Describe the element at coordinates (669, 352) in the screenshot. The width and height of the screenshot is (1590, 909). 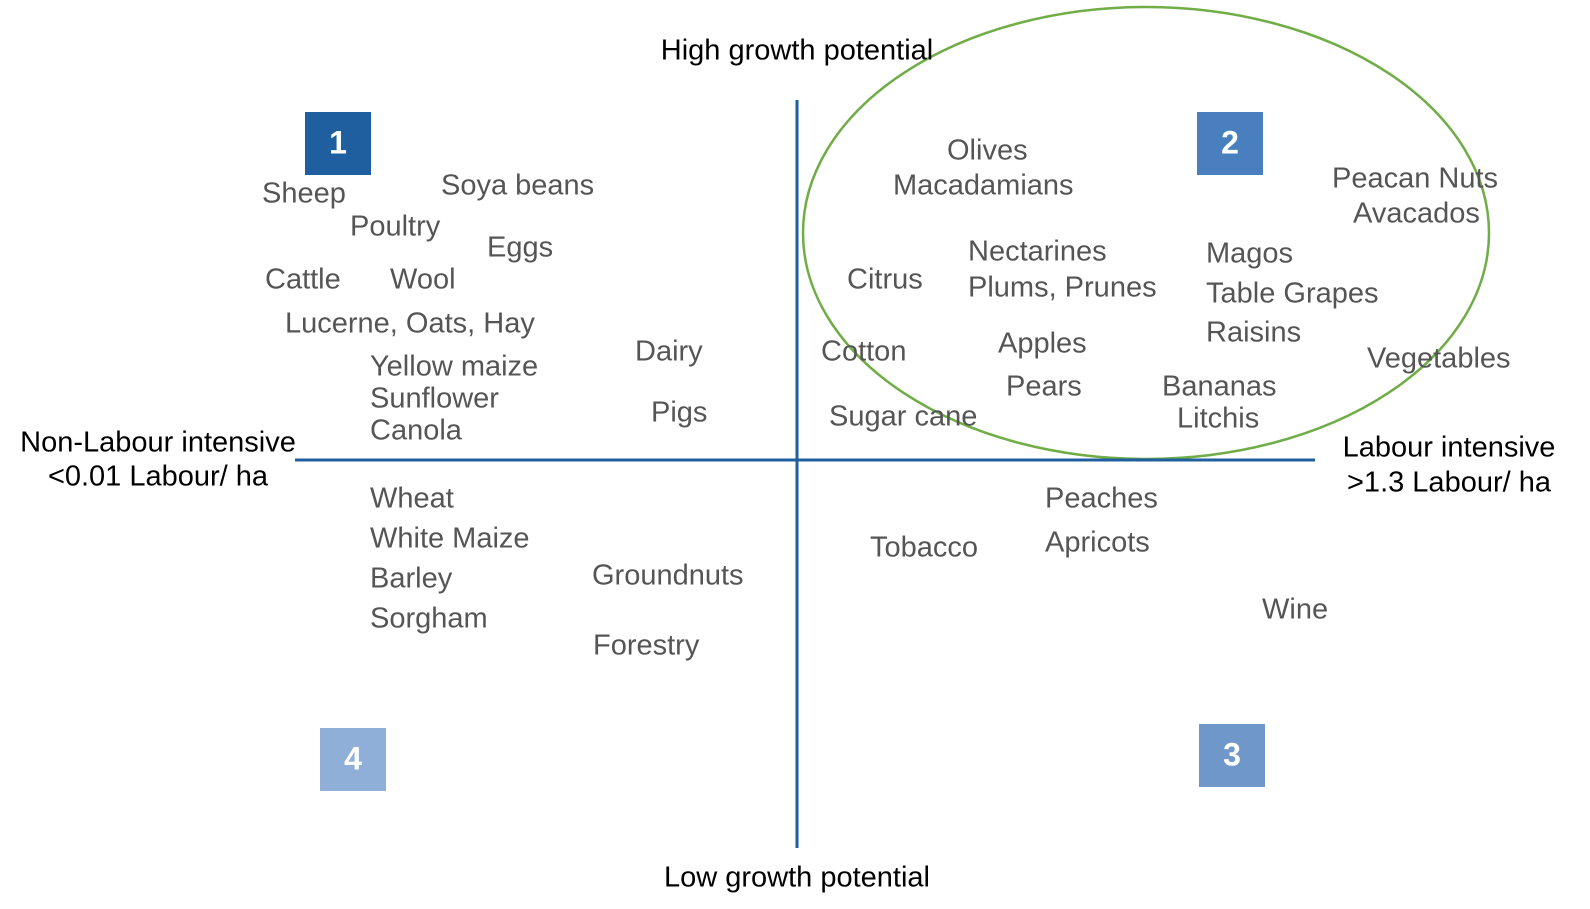
I see `item-label: Dairy` at that location.